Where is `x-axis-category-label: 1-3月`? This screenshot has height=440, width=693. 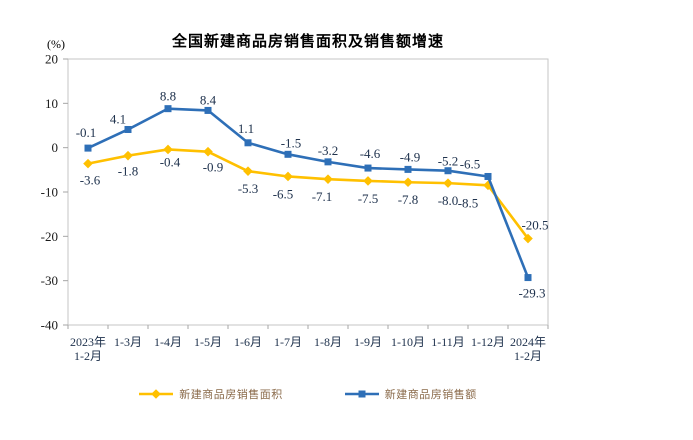 x-axis-category-label: 1-3月 is located at coordinates (128, 342).